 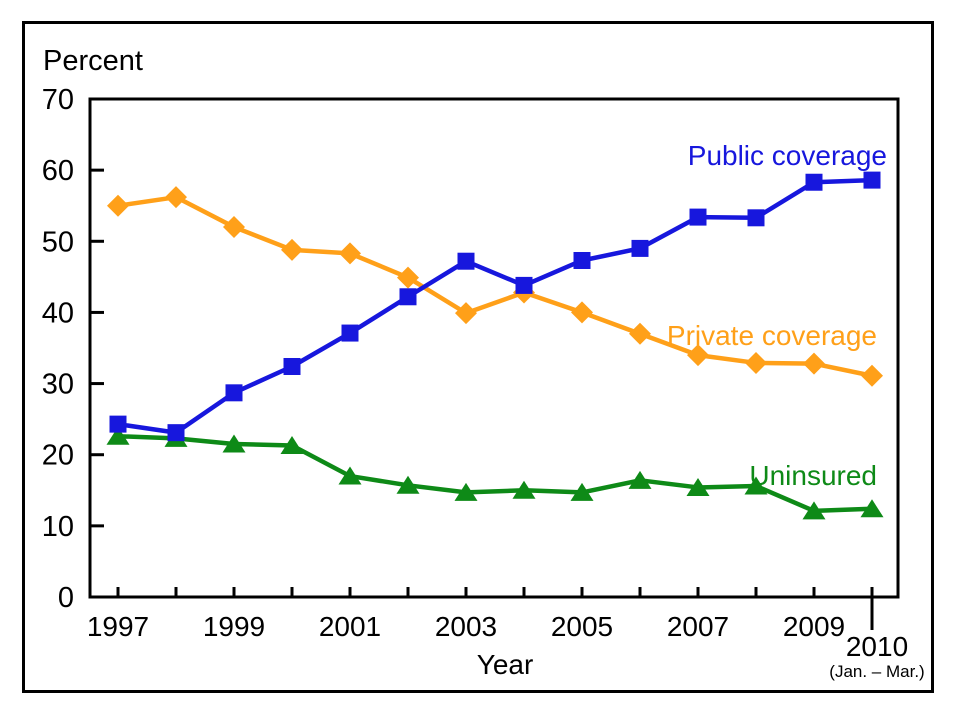 What do you see at coordinates (58, 242) in the screenshot?
I see `y-tick-label: 50` at bounding box center [58, 242].